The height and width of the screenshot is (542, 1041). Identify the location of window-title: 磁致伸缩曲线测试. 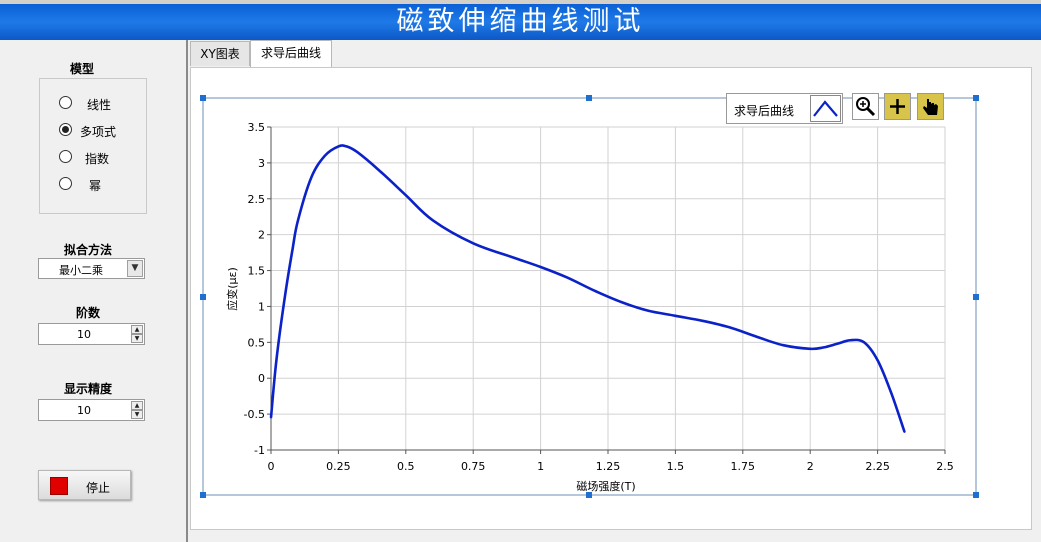
(520, 21).